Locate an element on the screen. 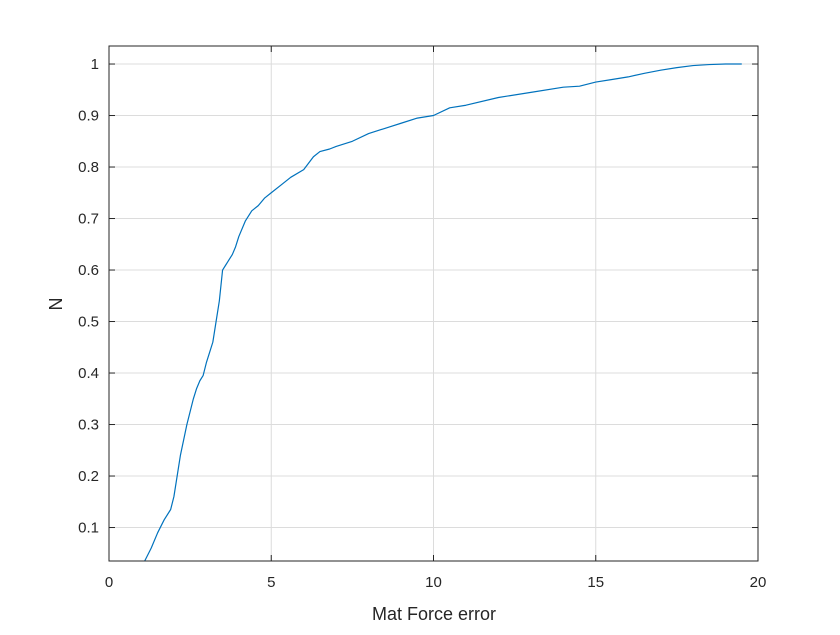 This screenshot has width=840, height=635. y-tick-label: 0.3 is located at coordinates (88, 425).